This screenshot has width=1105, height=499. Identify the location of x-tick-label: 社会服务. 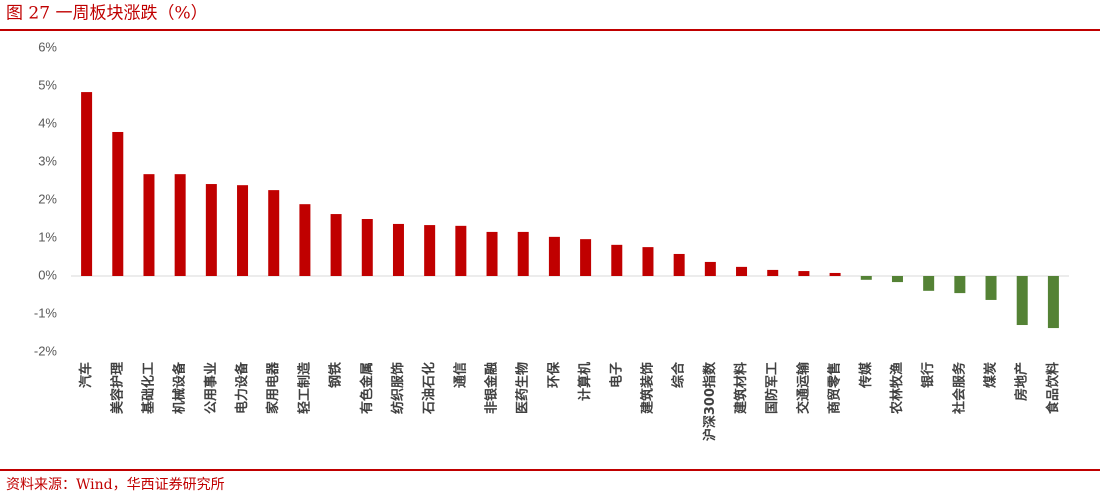
(959, 388).